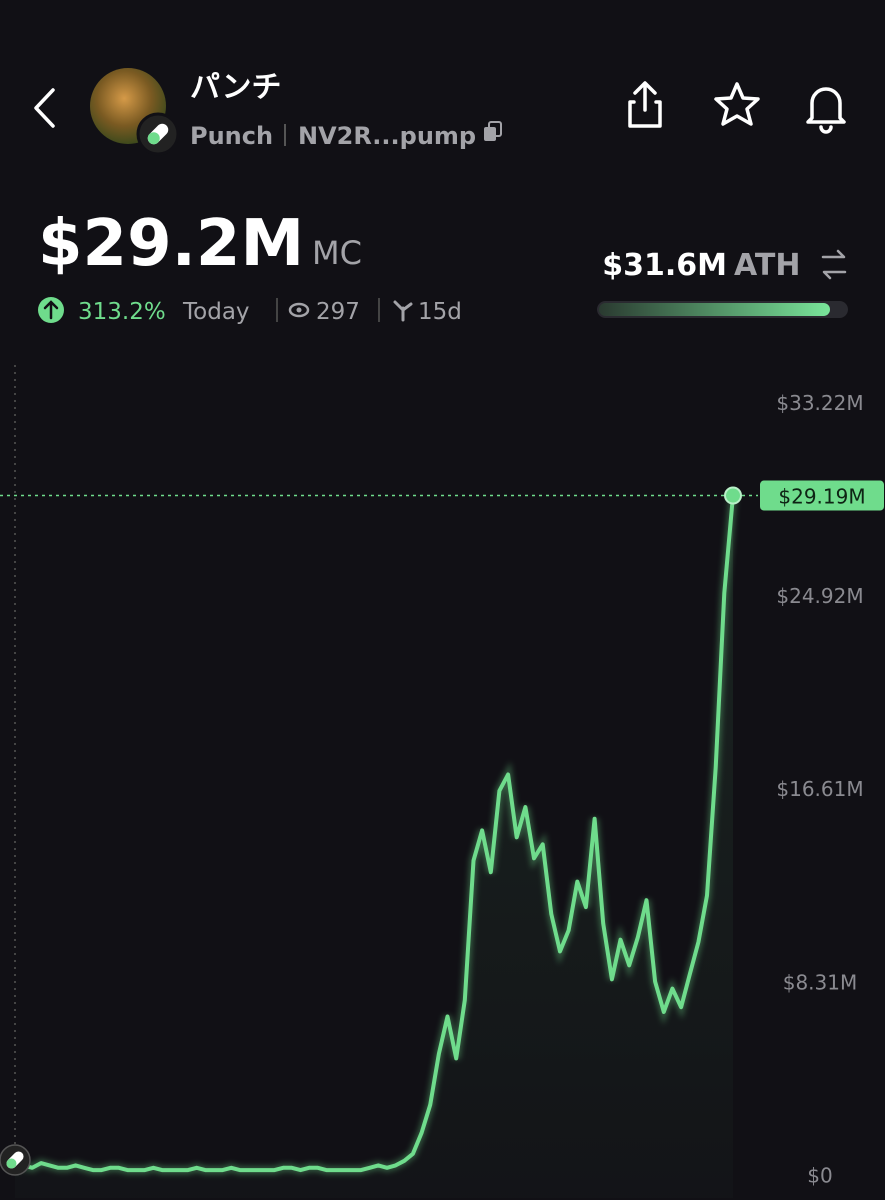 The height and width of the screenshot is (1200, 885). I want to click on current-price-tag, so click(822, 495).